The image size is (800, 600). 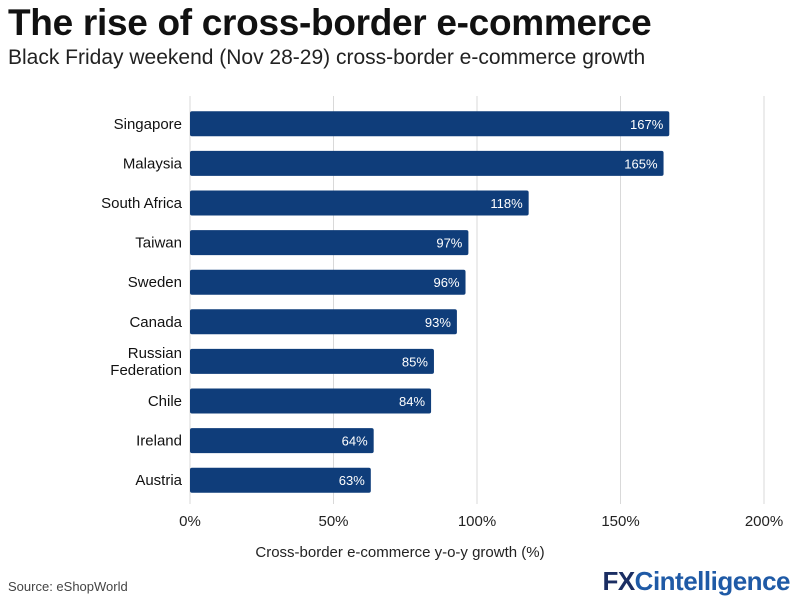 What do you see at coordinates (399, 552) in the screenshot?
I see `x-axis-label: Cross-border e-commerce y-o-y growth (%)` at bounding box center [399, 552].